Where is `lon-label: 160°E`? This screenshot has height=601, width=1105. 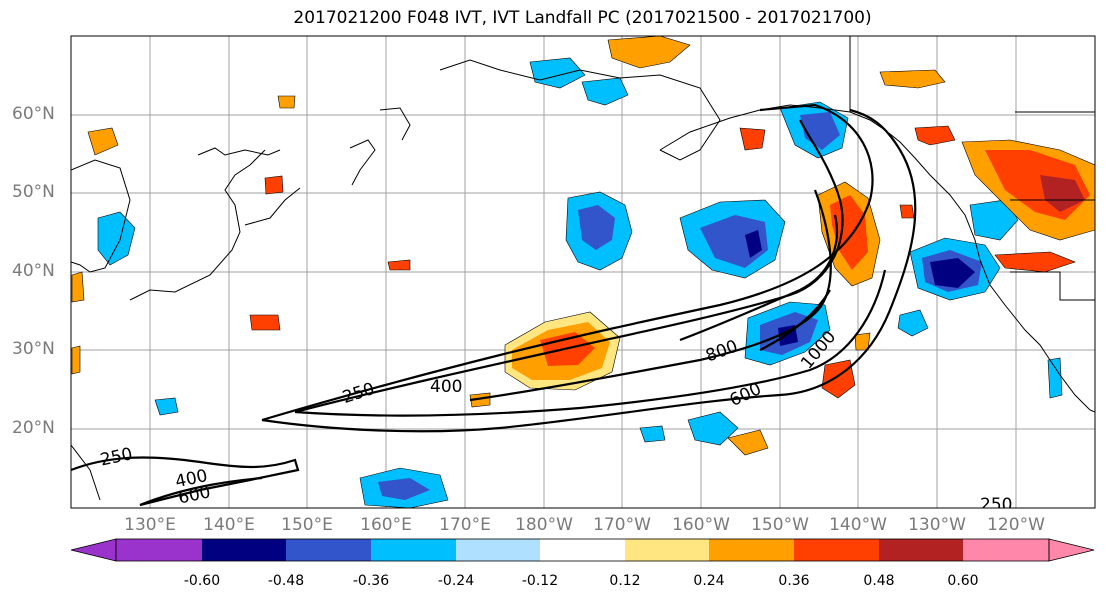
lon-label: 160°E is located at coordinates (386, 525).